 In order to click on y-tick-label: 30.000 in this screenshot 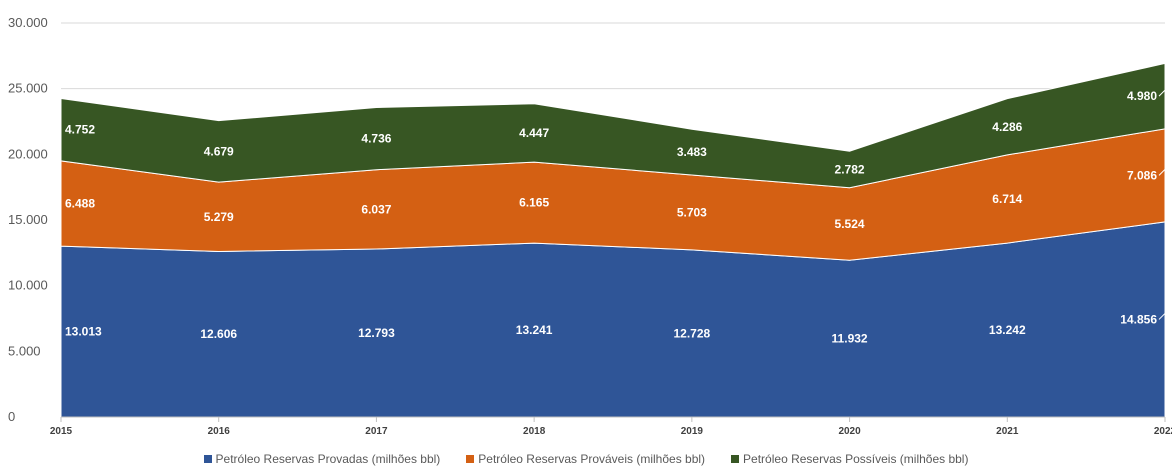, I will do `click(28, 22)`.